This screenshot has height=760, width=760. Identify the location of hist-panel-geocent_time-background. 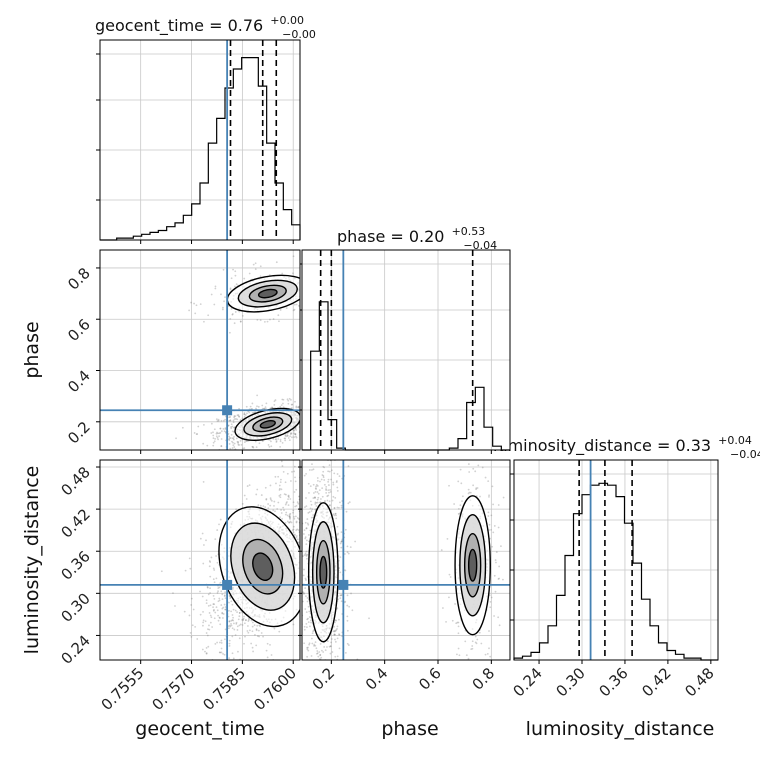
(200, 140).